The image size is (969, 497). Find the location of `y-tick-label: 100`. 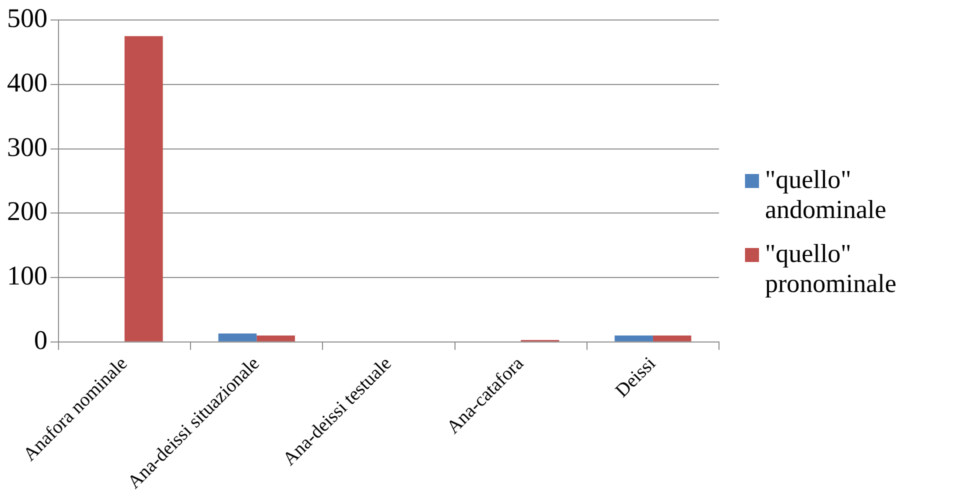

y-tick-label: 100 is located at coordinates (27, 275).